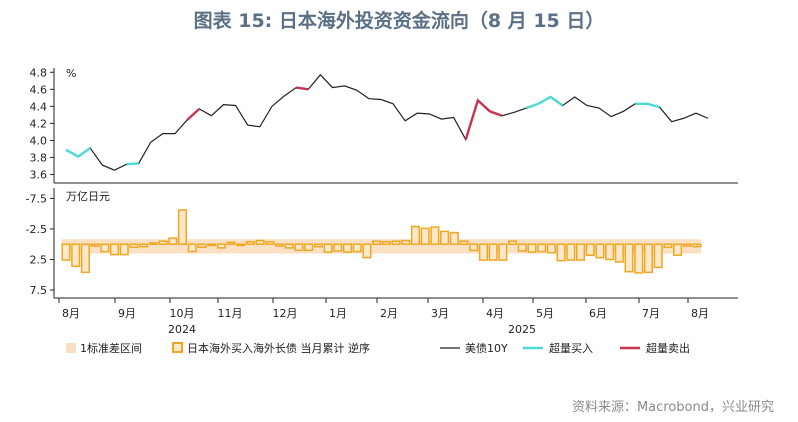 The width and height of the screenshot is (798, 422). I want to click on upper-y-tick-label: 4.4, so click(39, 106).